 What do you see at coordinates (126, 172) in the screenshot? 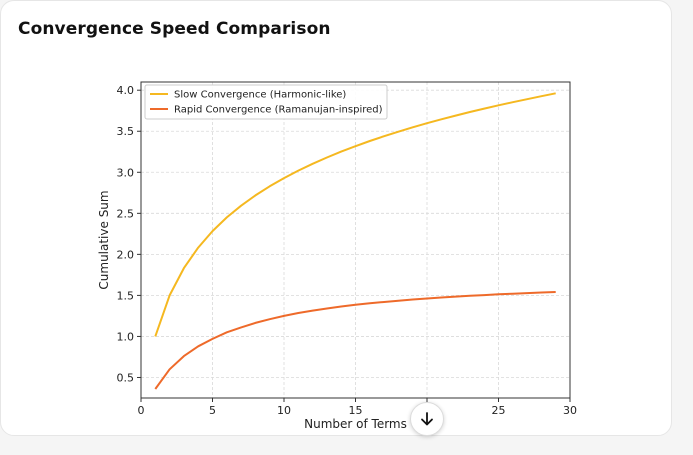
I see `y-tick-label: 3.0` at bounding box center [126, 172].